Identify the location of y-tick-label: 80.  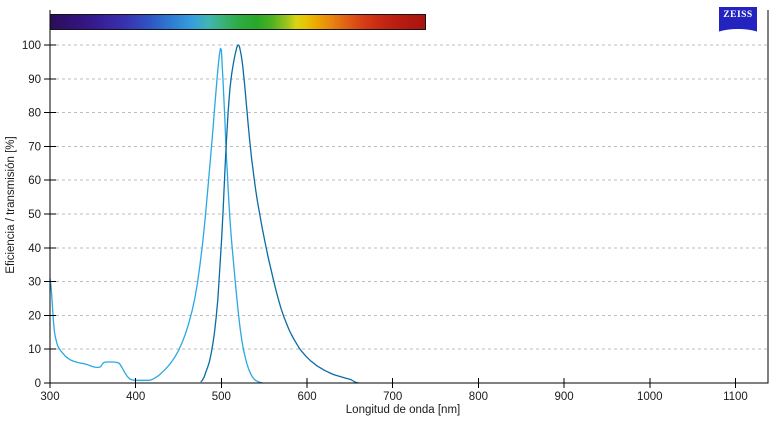
(34, 114).